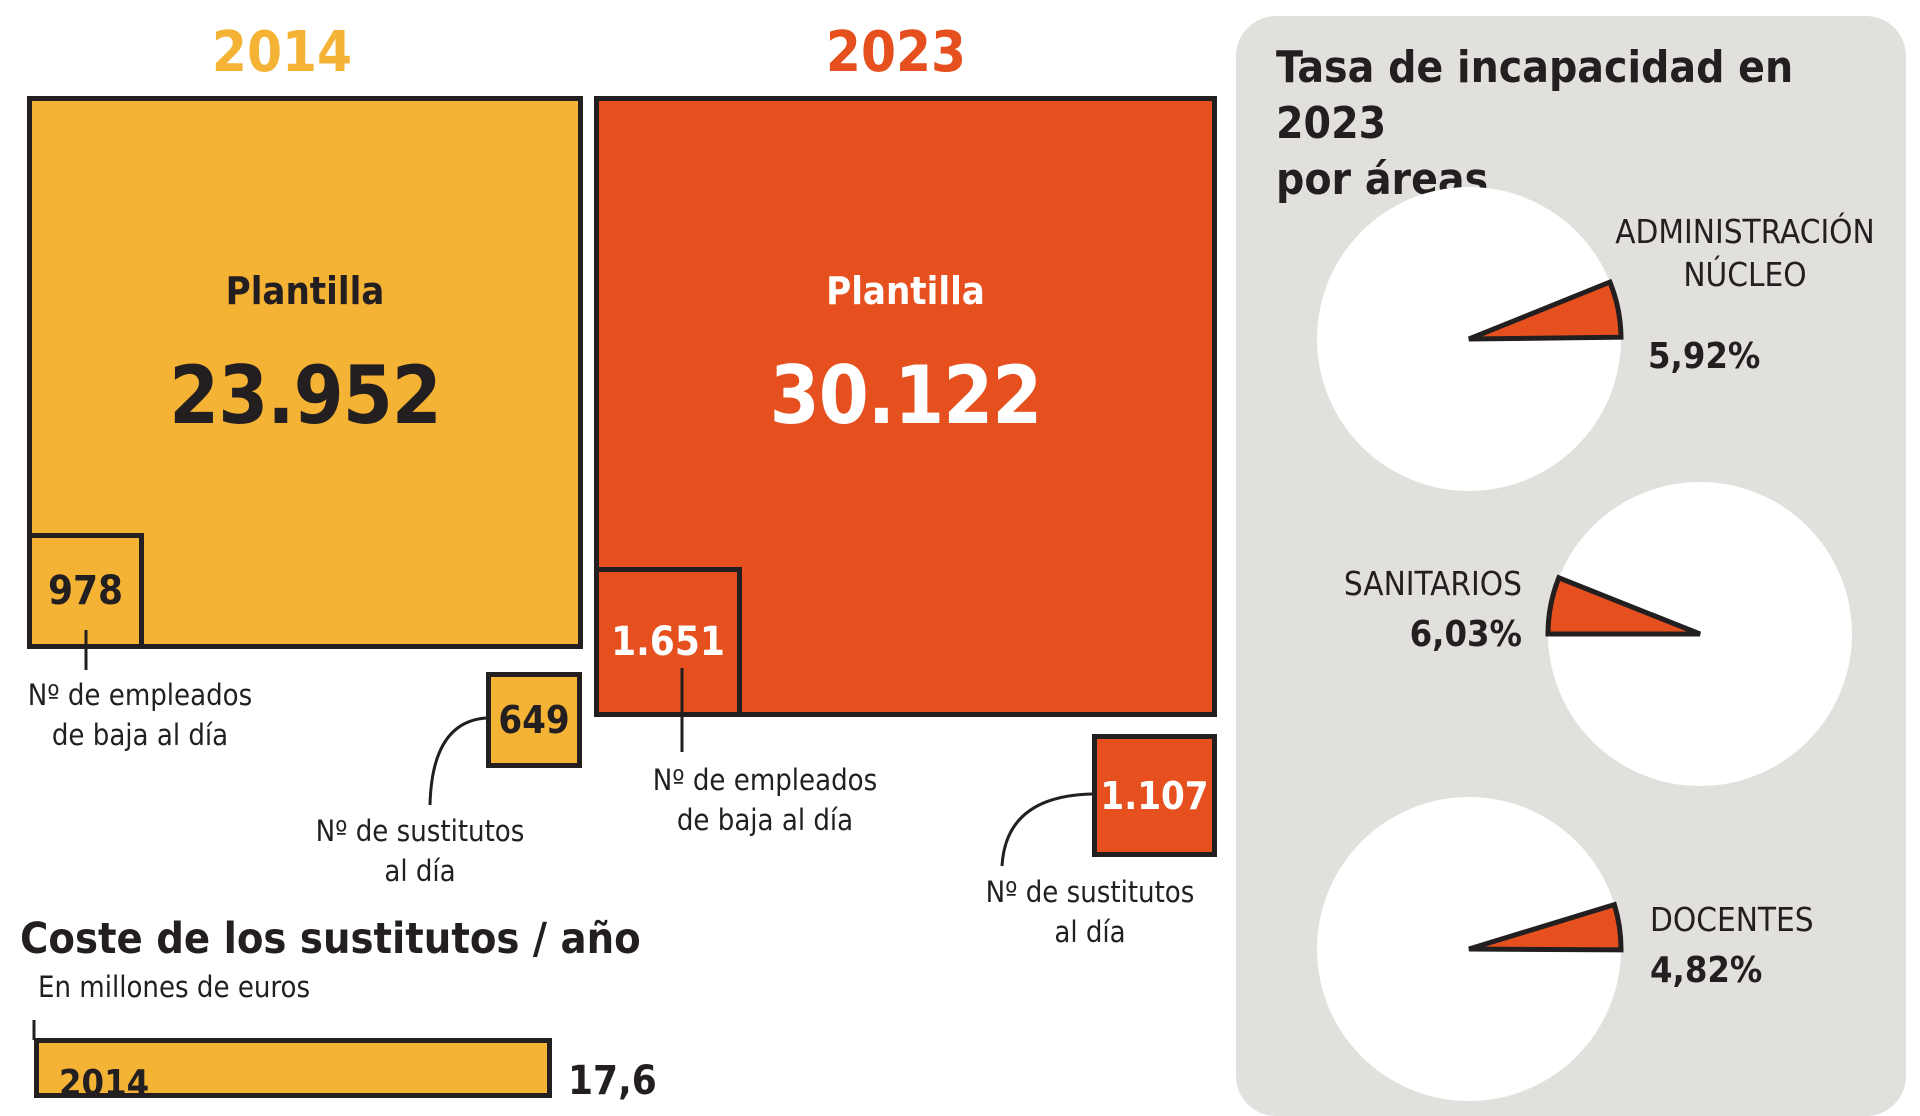 This screenshot has width=1920, height=1116. I want to click on year-2023-title: 2023, so click(896, 52).